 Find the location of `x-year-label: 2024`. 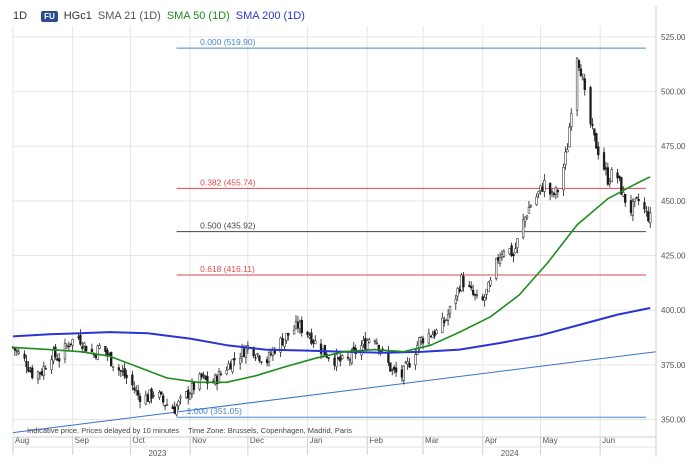

x-year-label: 2024 is located at coordinates (510, 453).